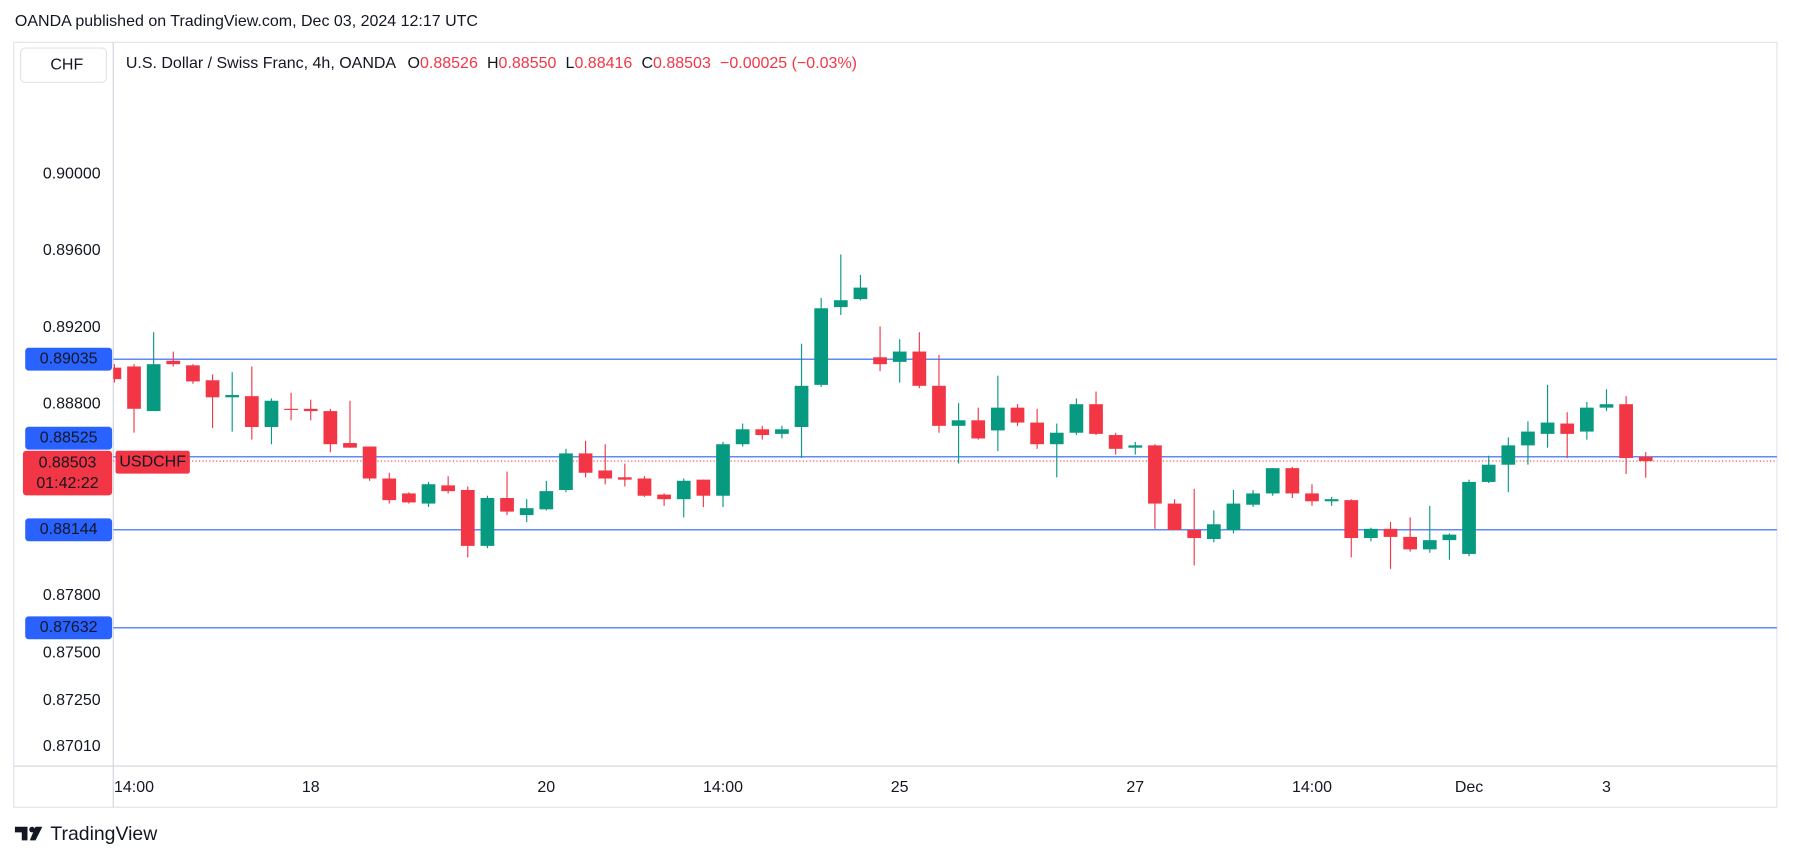 This screenshot has width=1793, height=861. What do you see at coordinates (72, 250) in the screenshot?
I see `y-tick-label: 0.89600` at bounding box center [72, 250].